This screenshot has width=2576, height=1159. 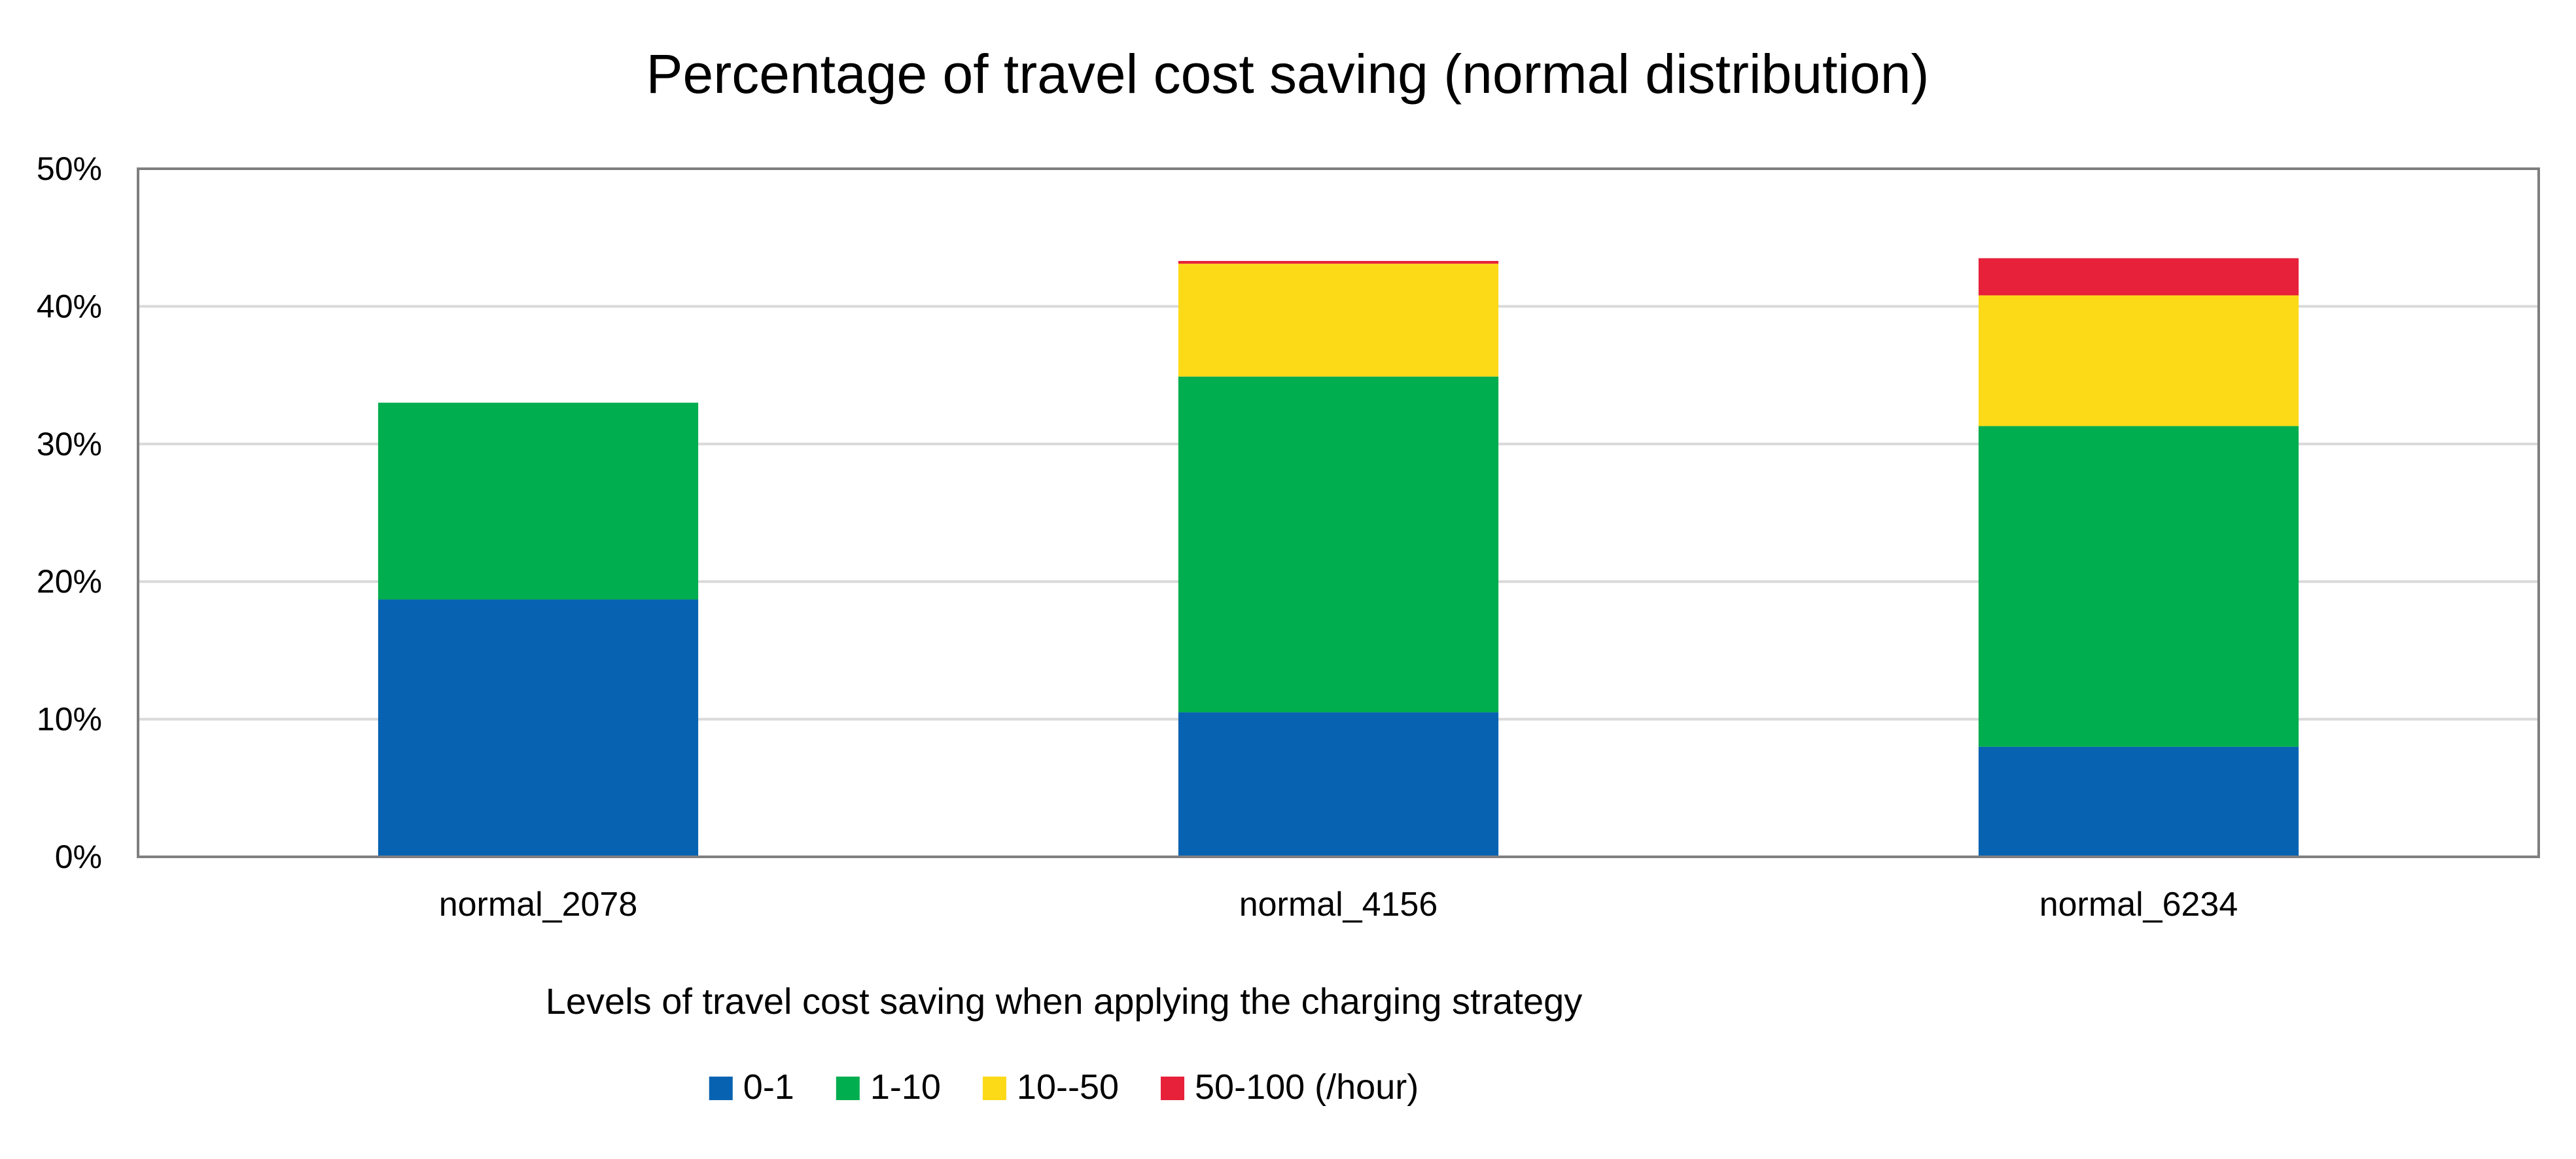 I want to click on legend-label: 0-1, so click(x=769, y=1087).